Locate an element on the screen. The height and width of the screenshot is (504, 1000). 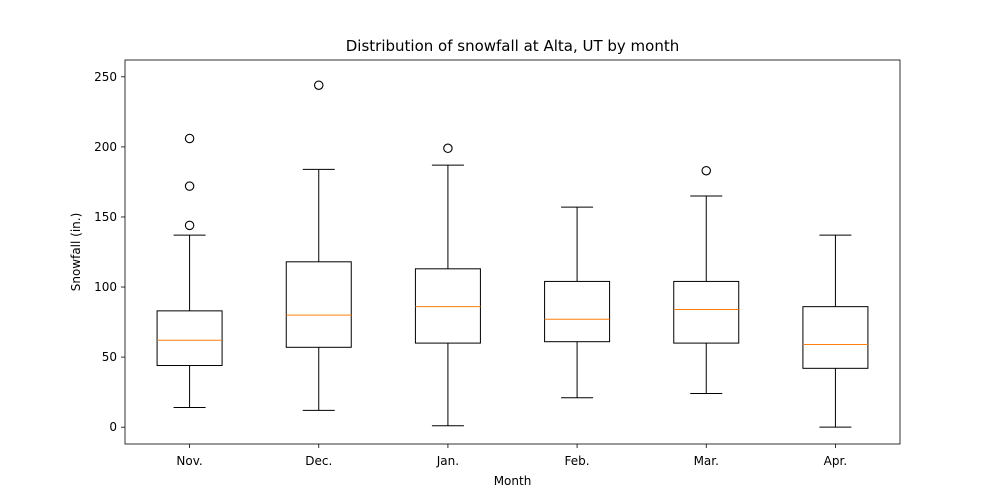
x-tick-label: Feb. is located at coordinates (577, 461).